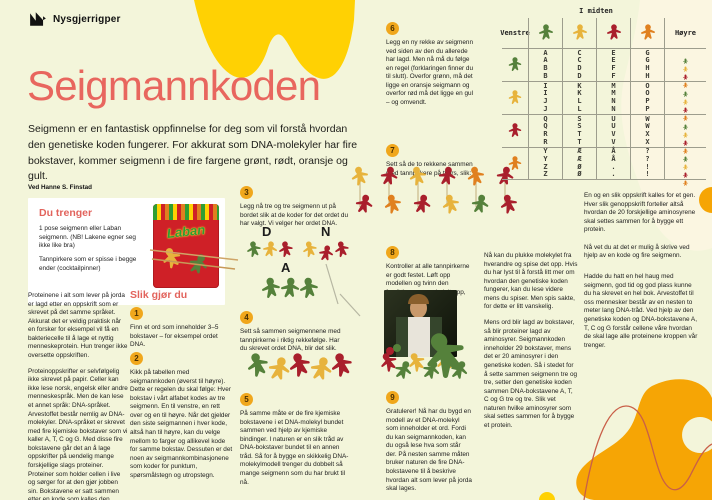 Image resolution: width=712 pixels, height=500 pixels. I want to click on step-badge-3: 3, so click(246, 192).